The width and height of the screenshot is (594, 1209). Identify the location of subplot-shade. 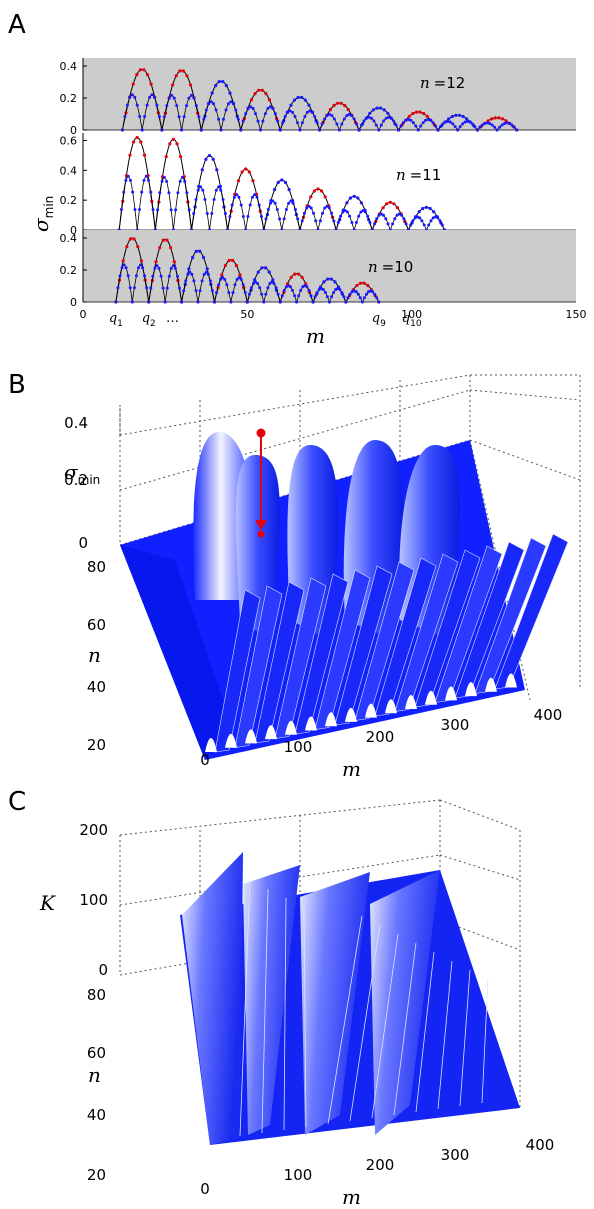
(329, 266).